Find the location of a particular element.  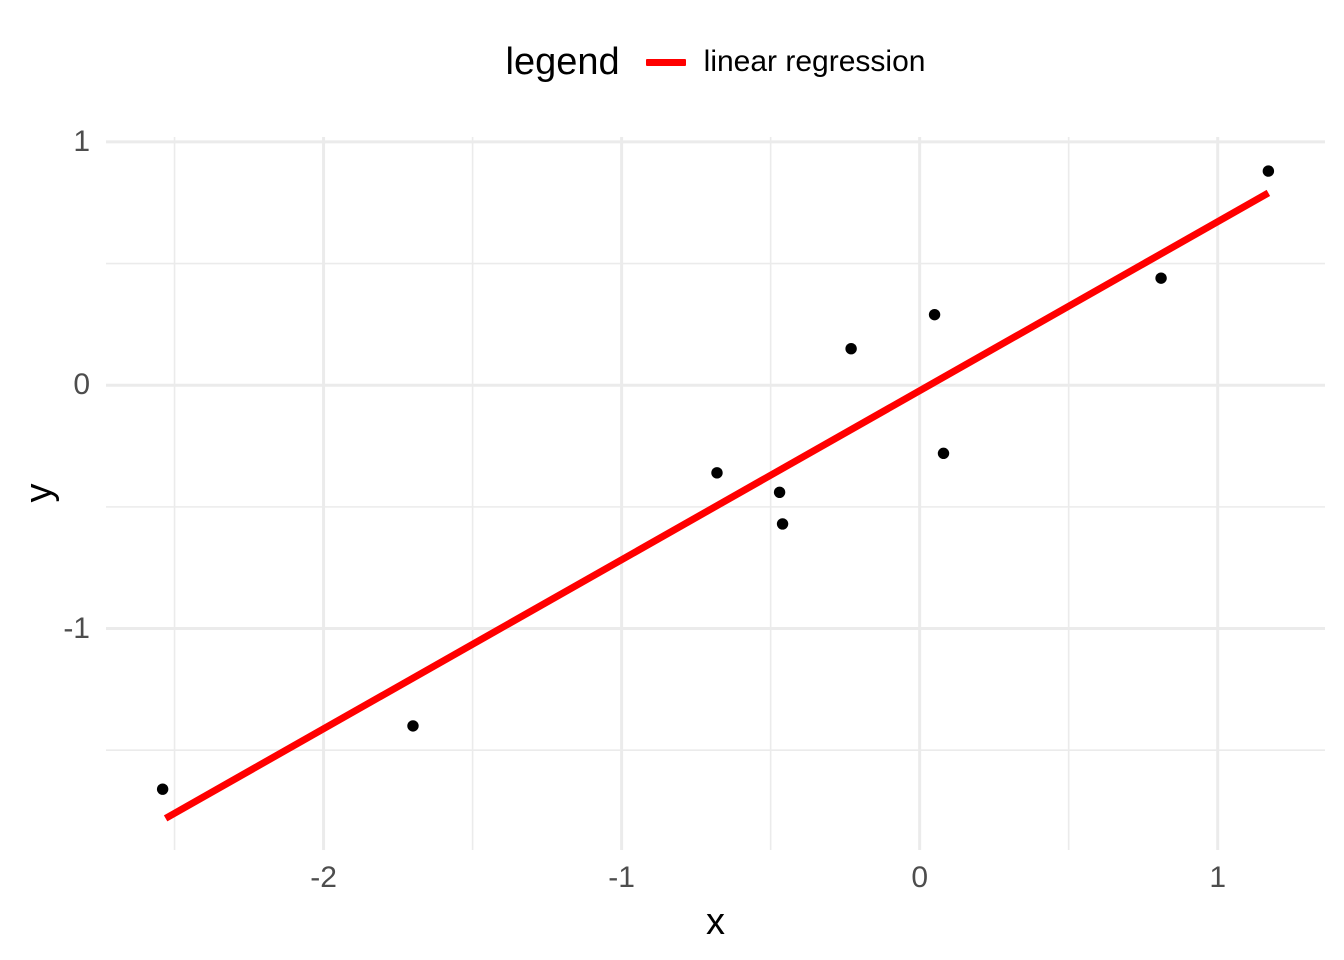

x-axis-title: x is located at coordinates (715, 922).